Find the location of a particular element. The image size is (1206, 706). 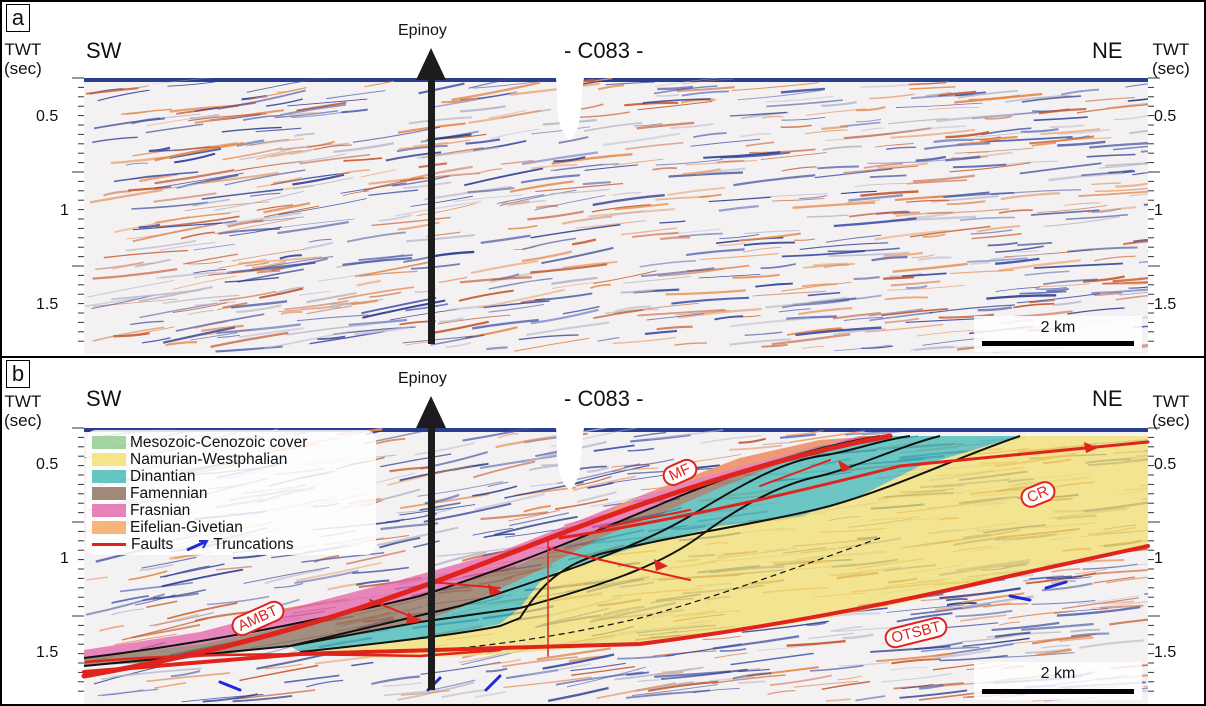

legend-row: Famennian is located at coordinates (231, 493).